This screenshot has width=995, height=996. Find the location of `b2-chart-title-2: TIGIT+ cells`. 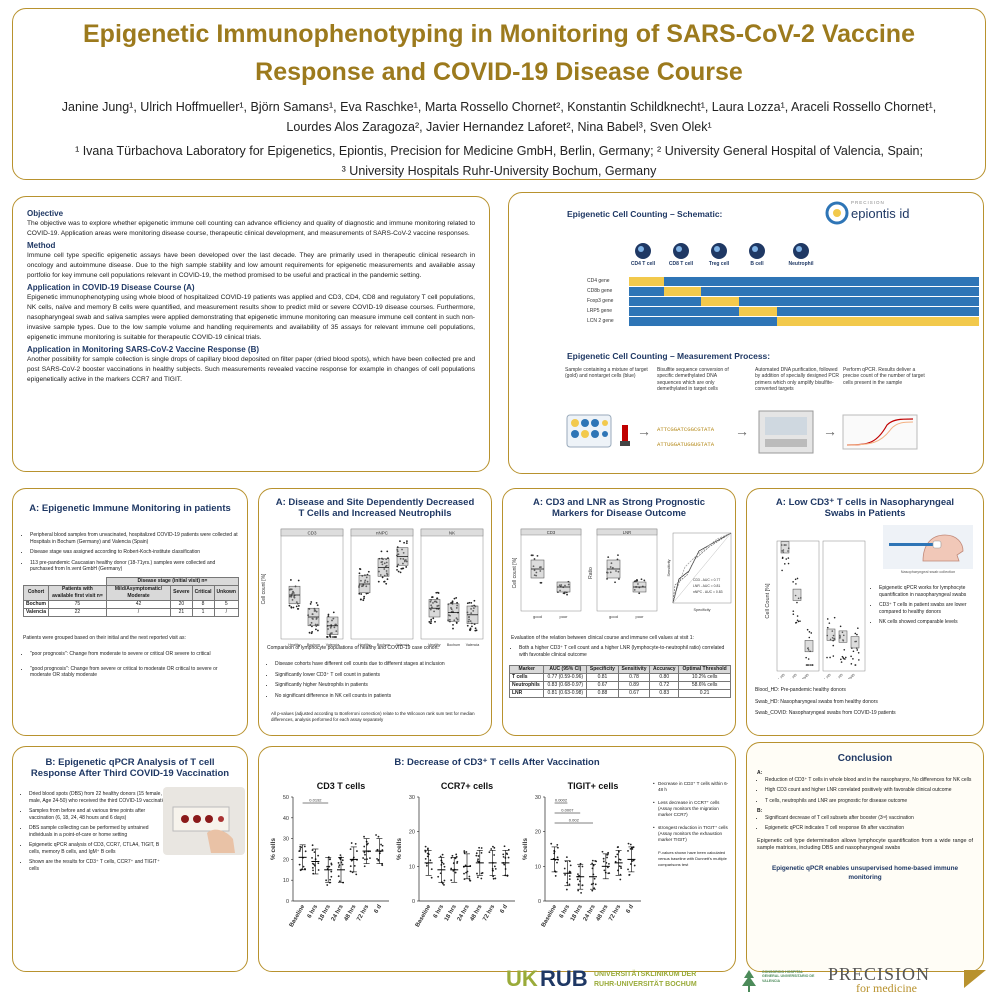

b2-chart-title-2: TIGIT+ cells is located at coordinates (593, 786).